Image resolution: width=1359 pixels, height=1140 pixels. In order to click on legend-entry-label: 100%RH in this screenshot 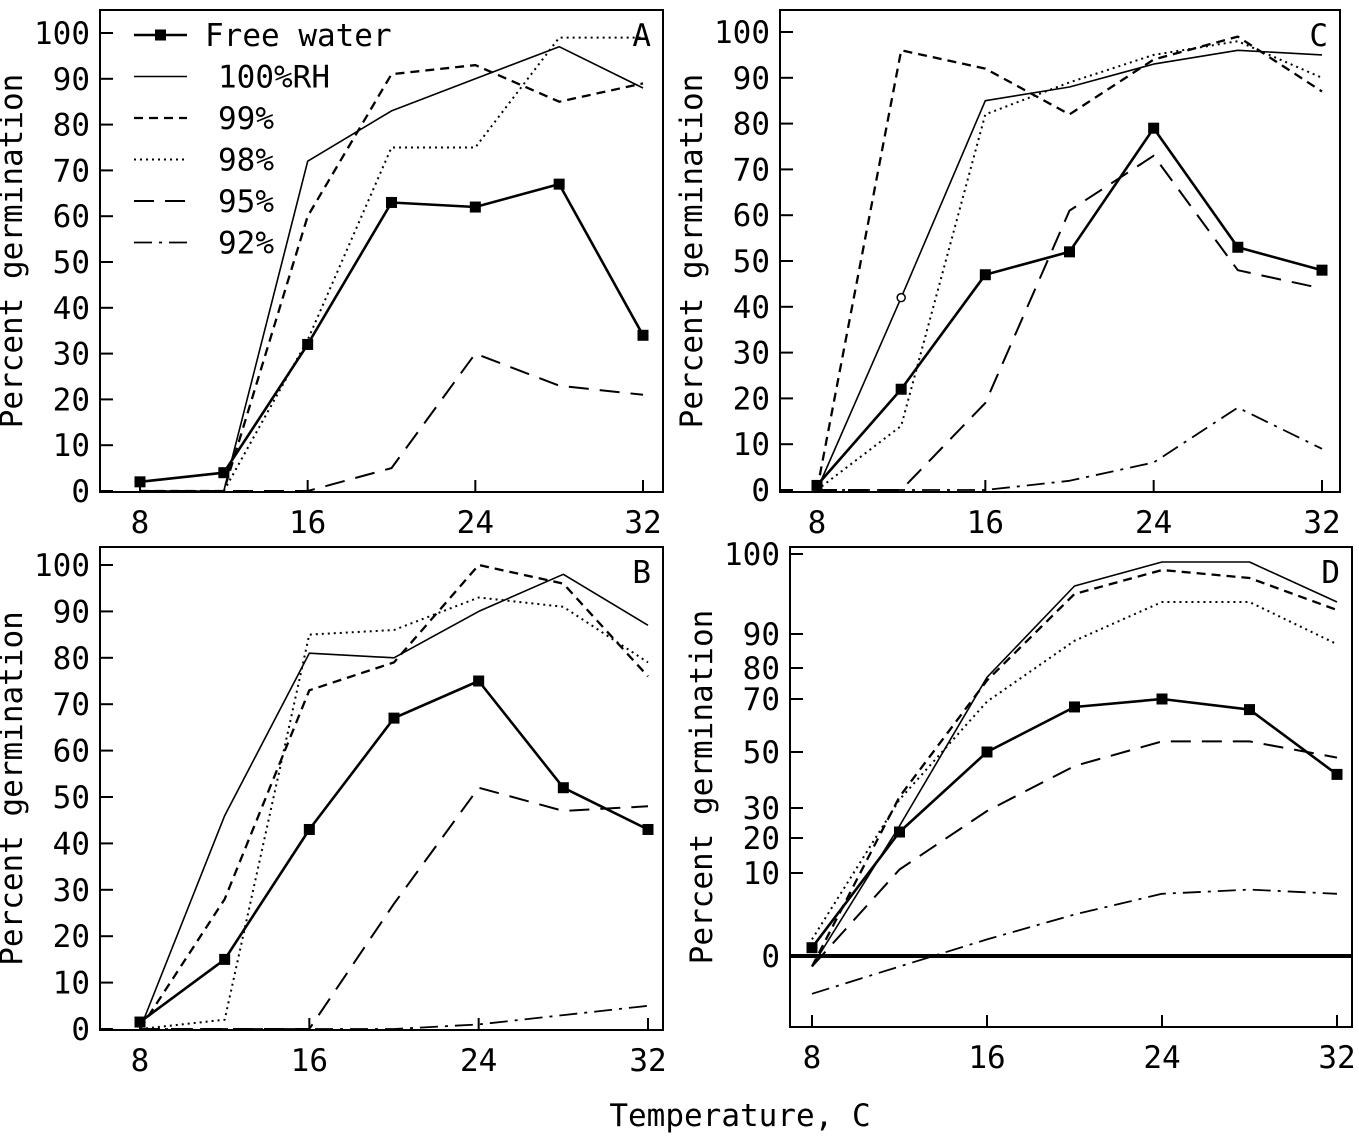, I will do `click(274, 78)`.